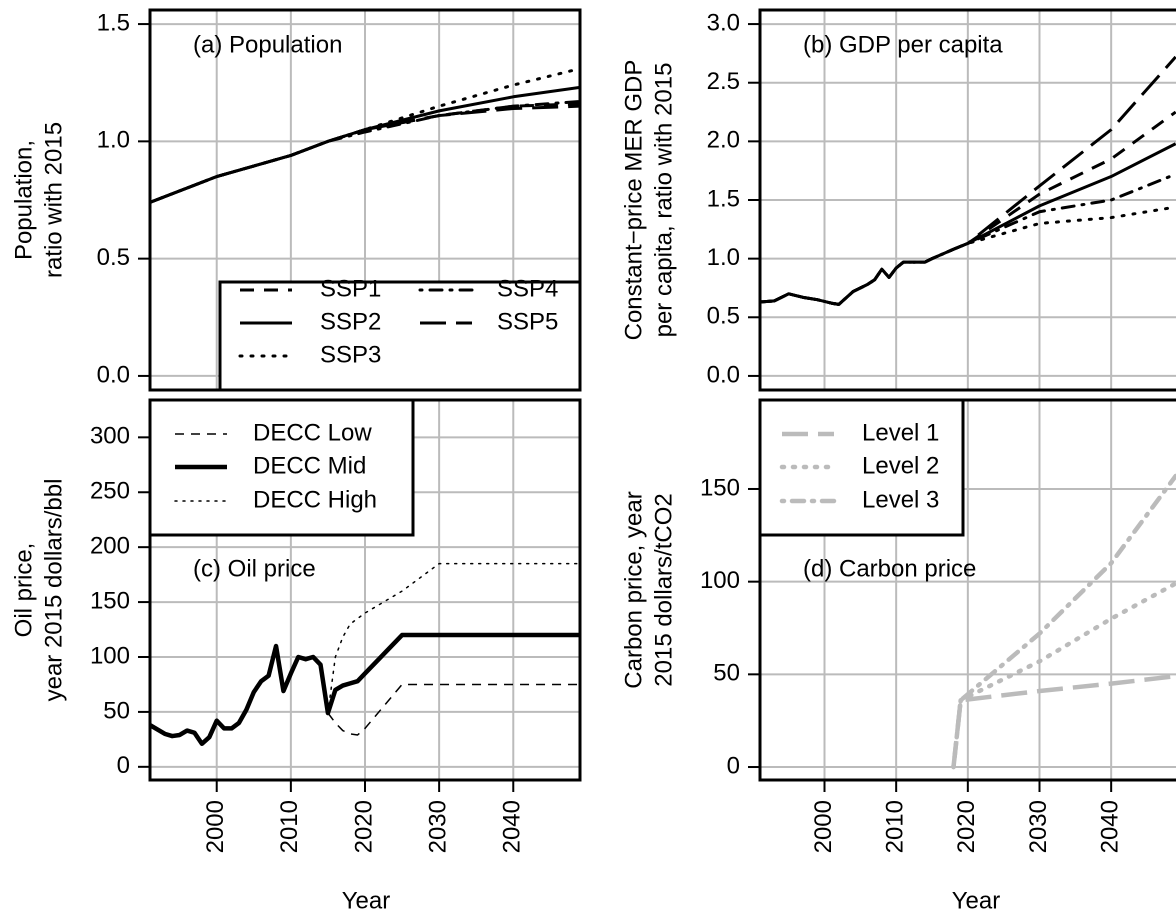 The height and width of the screenshot is (914, 1176). I want to click on annotation: (b) GDP per capita, so click(903, 44).